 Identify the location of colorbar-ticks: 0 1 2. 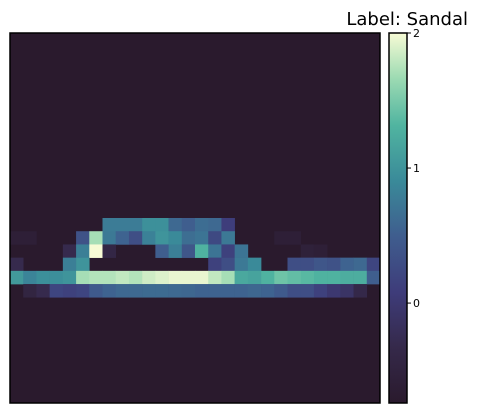
(413, 168).